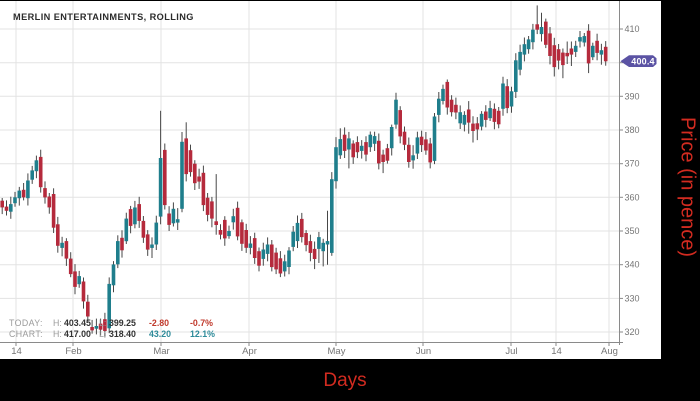 The image size is (700, 401). Describe the element at coordinates (632, 96) in the screenshot. I see `svg-text: 390` at that location.